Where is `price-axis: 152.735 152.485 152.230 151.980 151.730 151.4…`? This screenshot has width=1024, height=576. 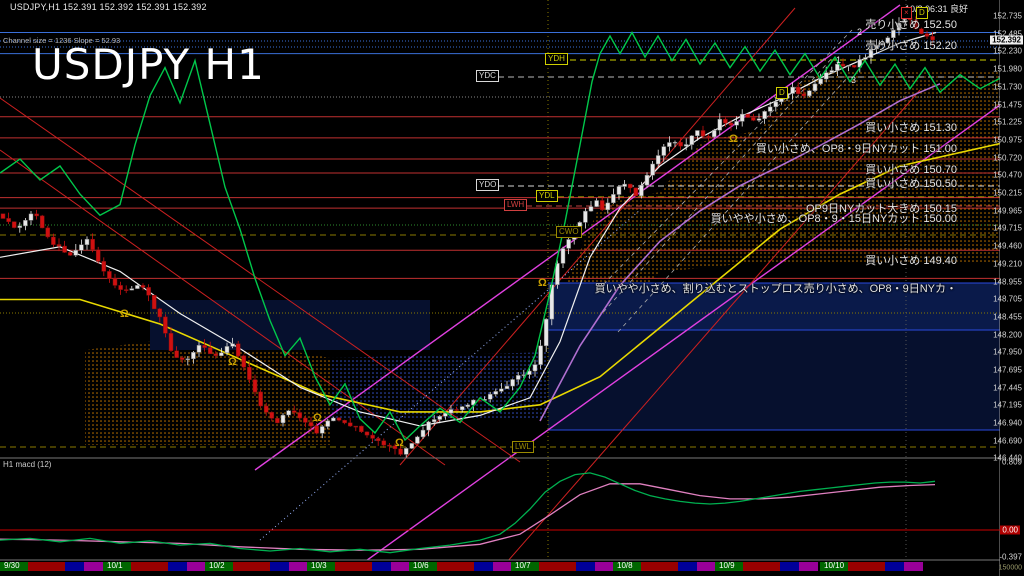
price-axis: 152.735 152.485 152.230 151.980 151.730 151.4… is located at coordinates (1007, 288).